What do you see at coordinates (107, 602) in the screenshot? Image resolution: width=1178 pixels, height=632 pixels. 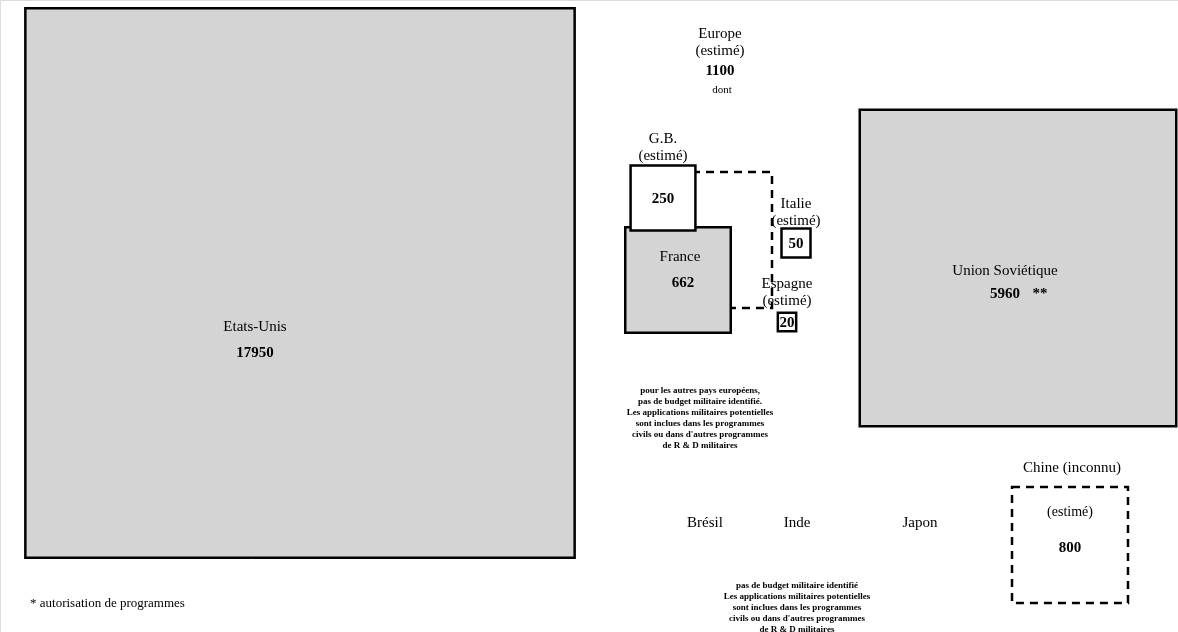 I see `text: * autorisation de programmes` at bounding box center [107, 602].